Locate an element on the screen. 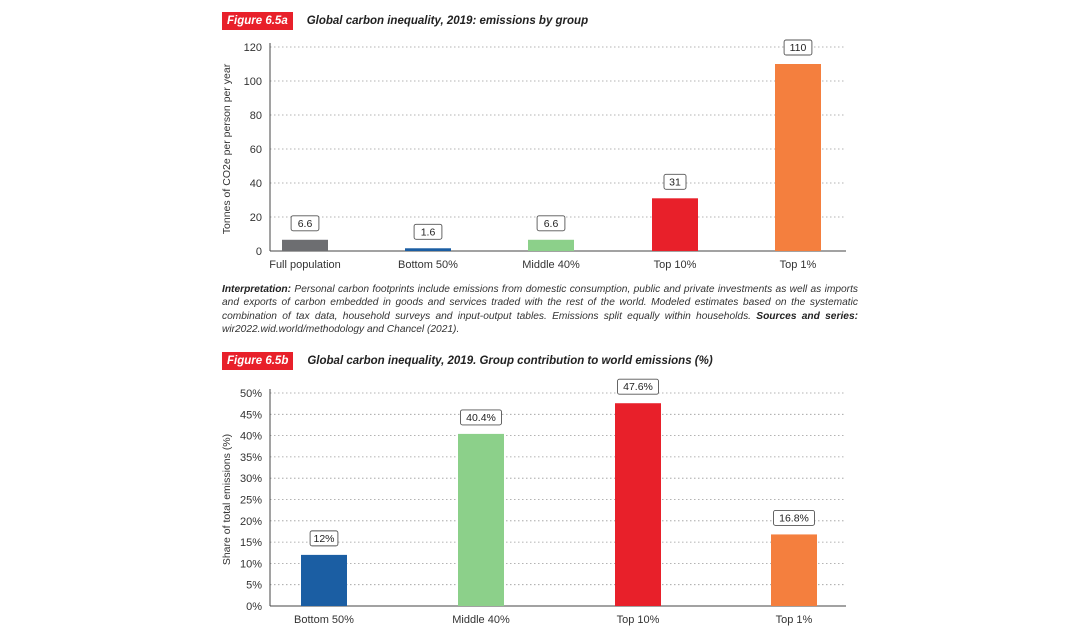  x-tick-label: Top 1% is located at coordinates (798, 265).